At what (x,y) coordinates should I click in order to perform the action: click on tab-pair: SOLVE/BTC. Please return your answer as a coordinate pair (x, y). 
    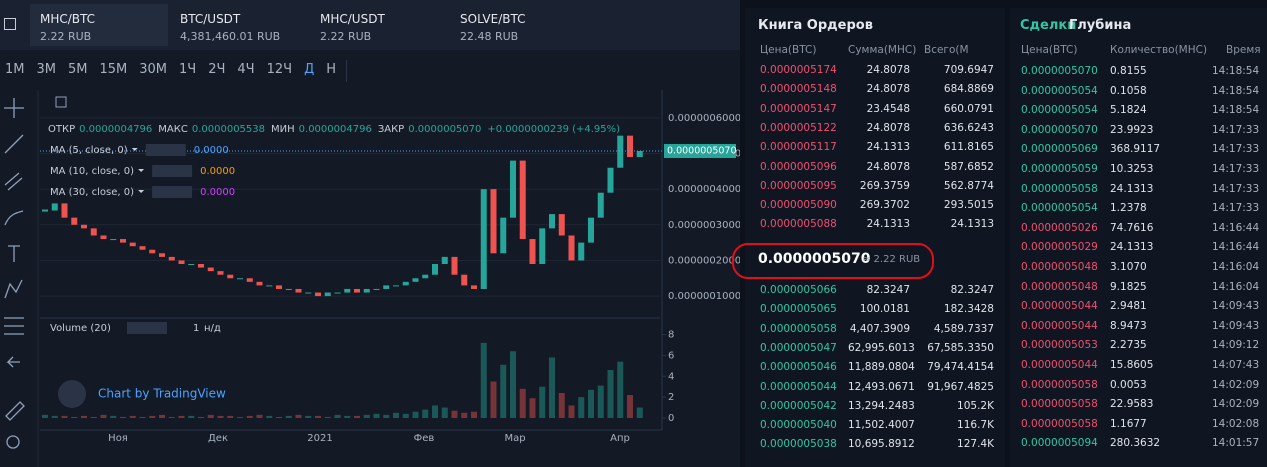
    Looking at the image, I should click on (493, 19).